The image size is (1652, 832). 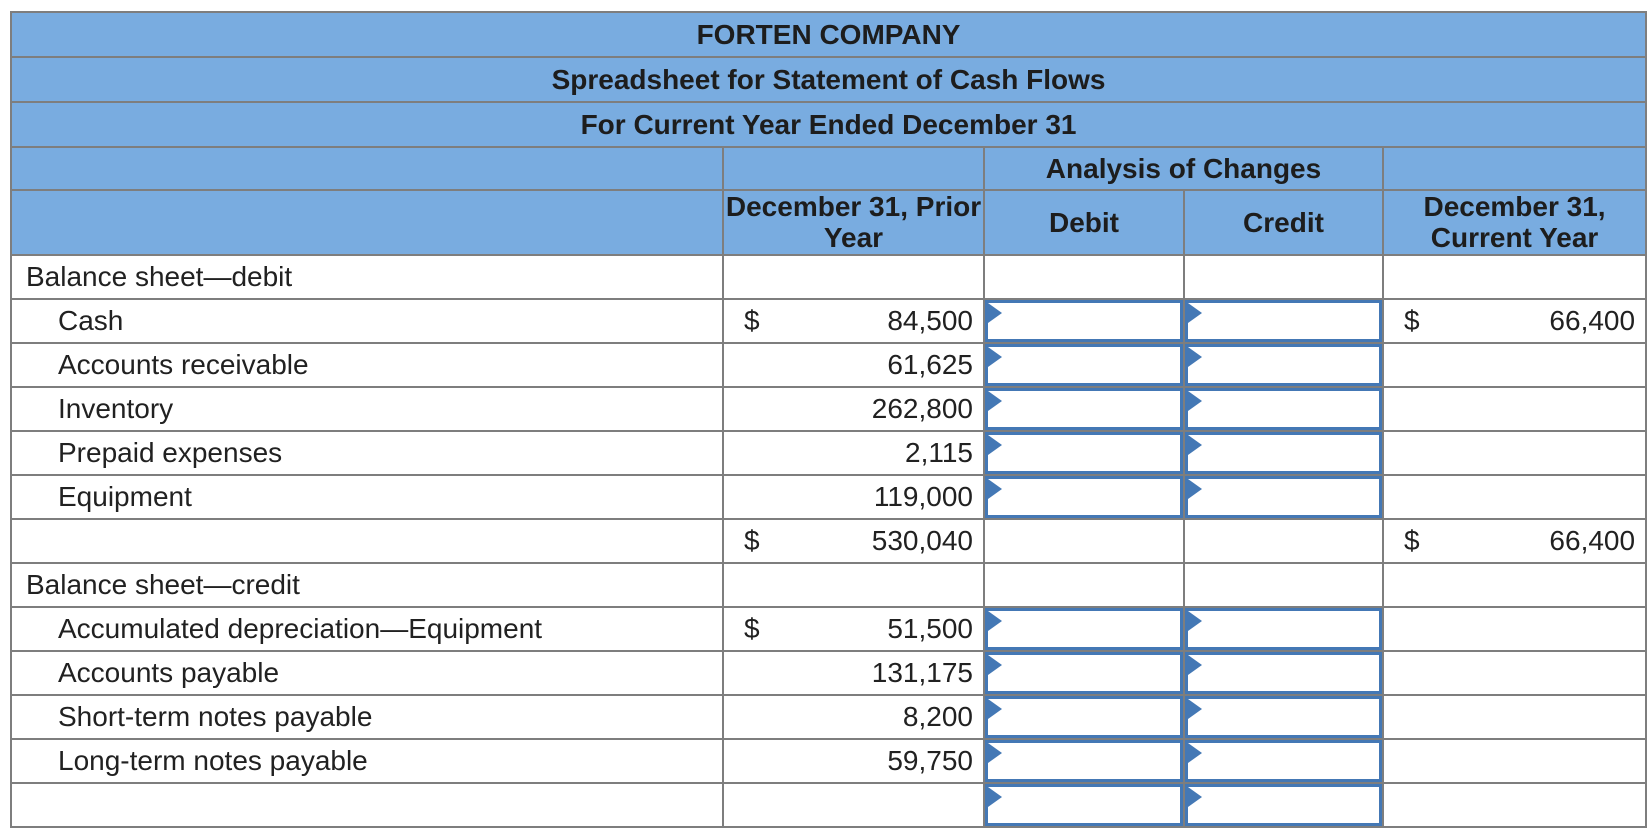 I want to click on prior-value: 51,500, so click(x=930, y=628).